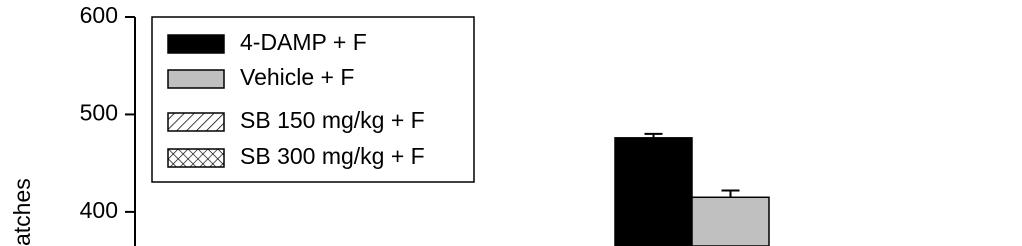 The height and width of the screenshot is (246, 1022). Describe the element at coordinates (332, 156) in the screenshot. I see `legend-label: SB 300 mg/kg + F` at that location.